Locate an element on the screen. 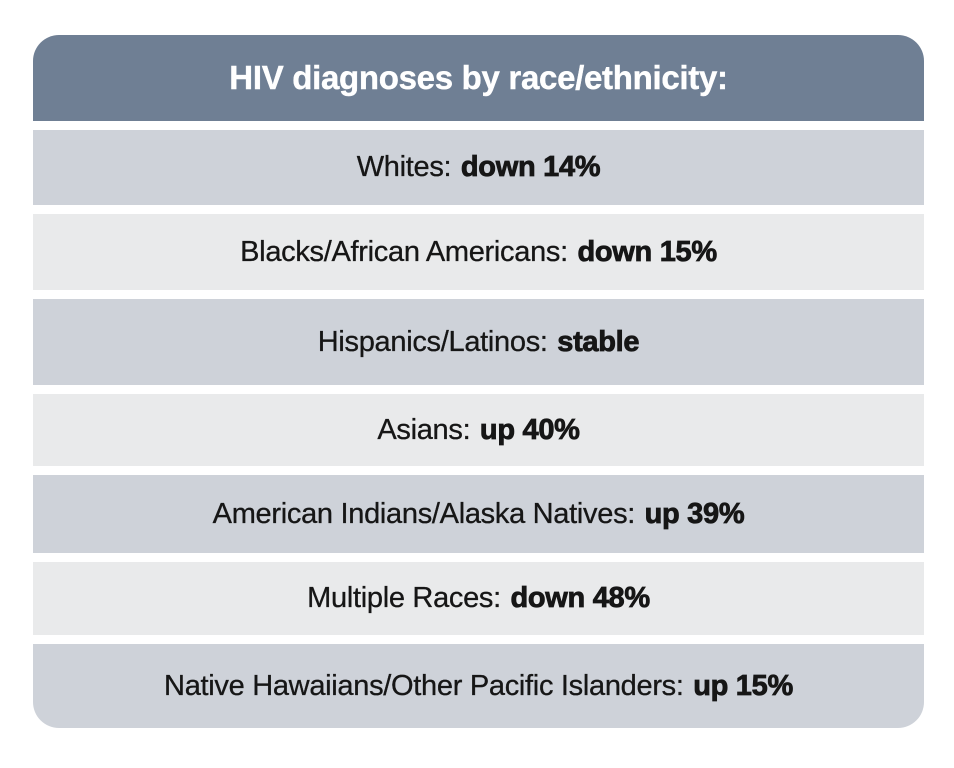 The height and width of the screenshot is (768, 954). row-value: stable is located at coordinates (598, 341).